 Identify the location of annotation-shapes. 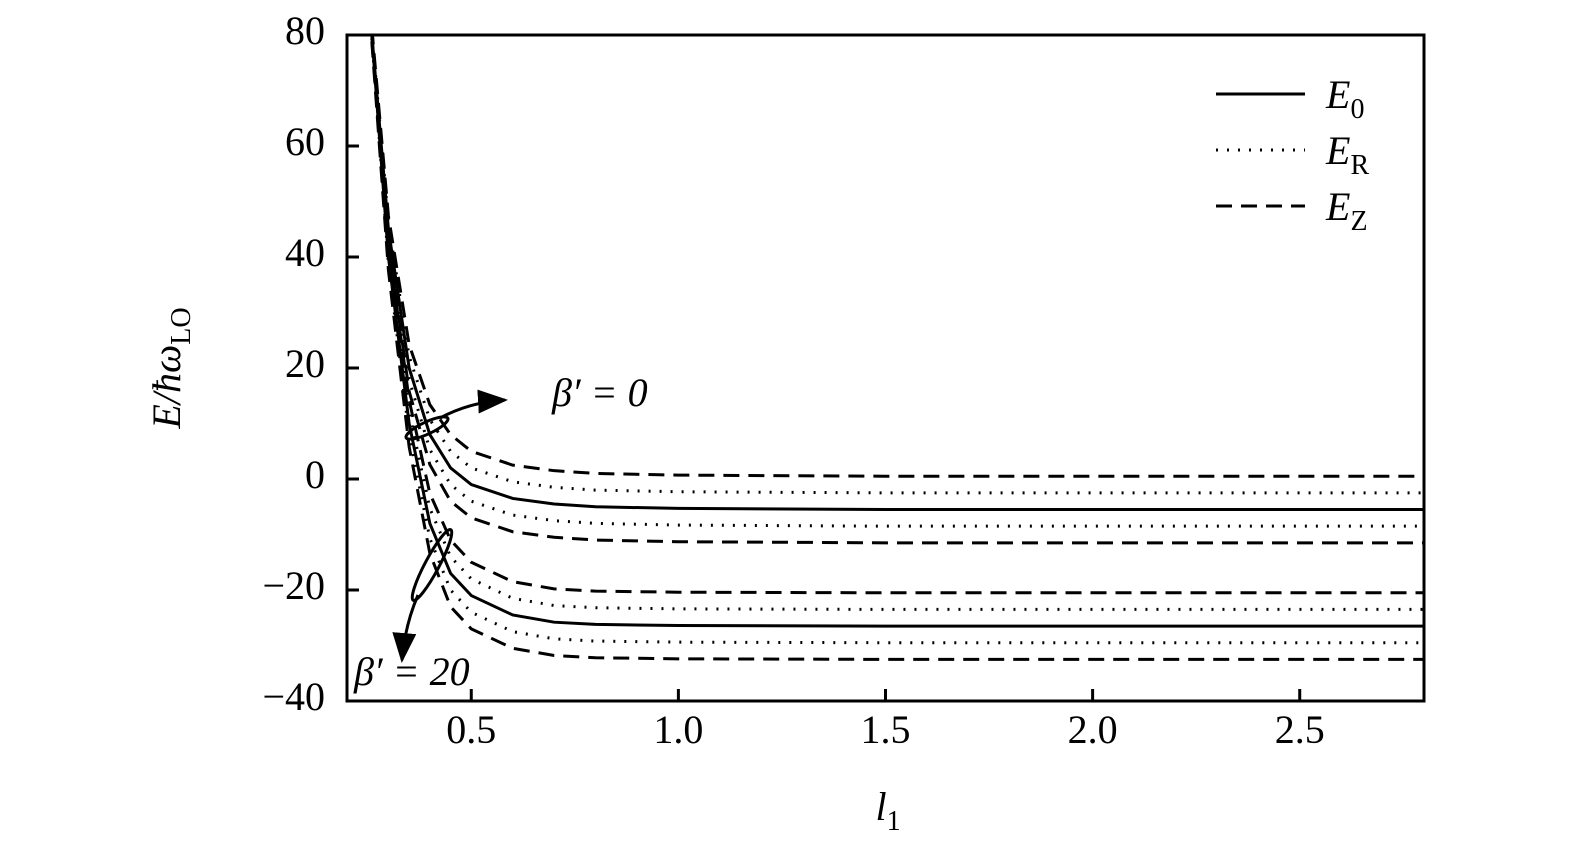
(450, 526).